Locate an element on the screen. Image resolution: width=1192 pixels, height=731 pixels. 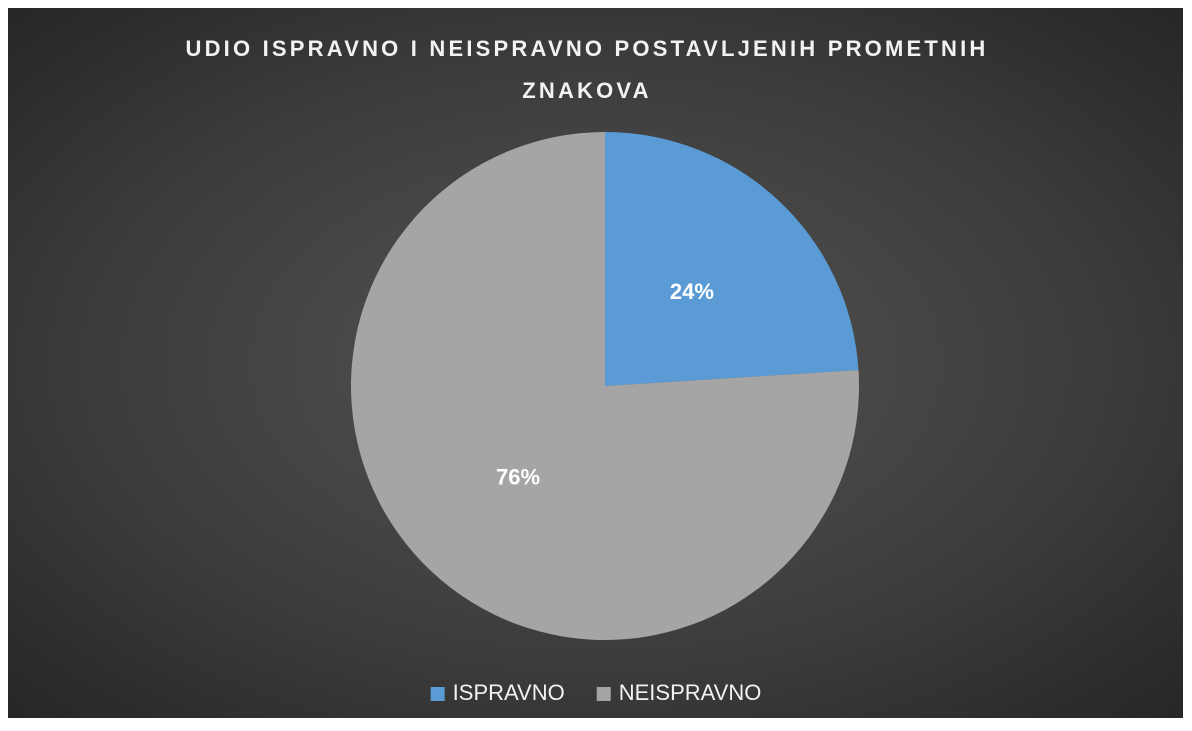
legend-label: ISPRAVNO is located at coordinates (509, 692).